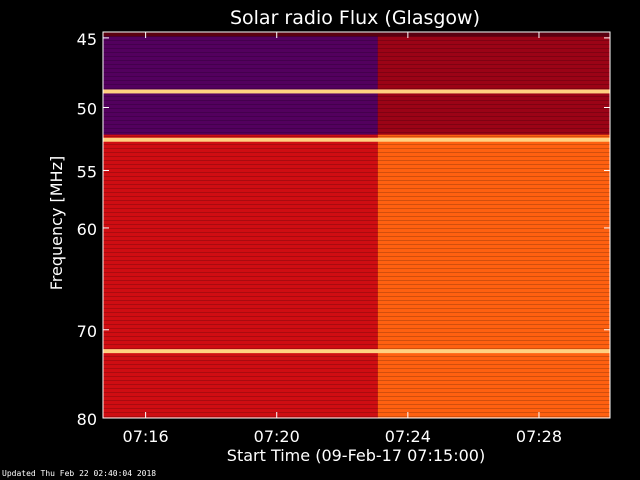  What do you see at coordinates (87, 109) in the screenshot?
I see `y-tick-label: 50` at bounding box center [87, 109].